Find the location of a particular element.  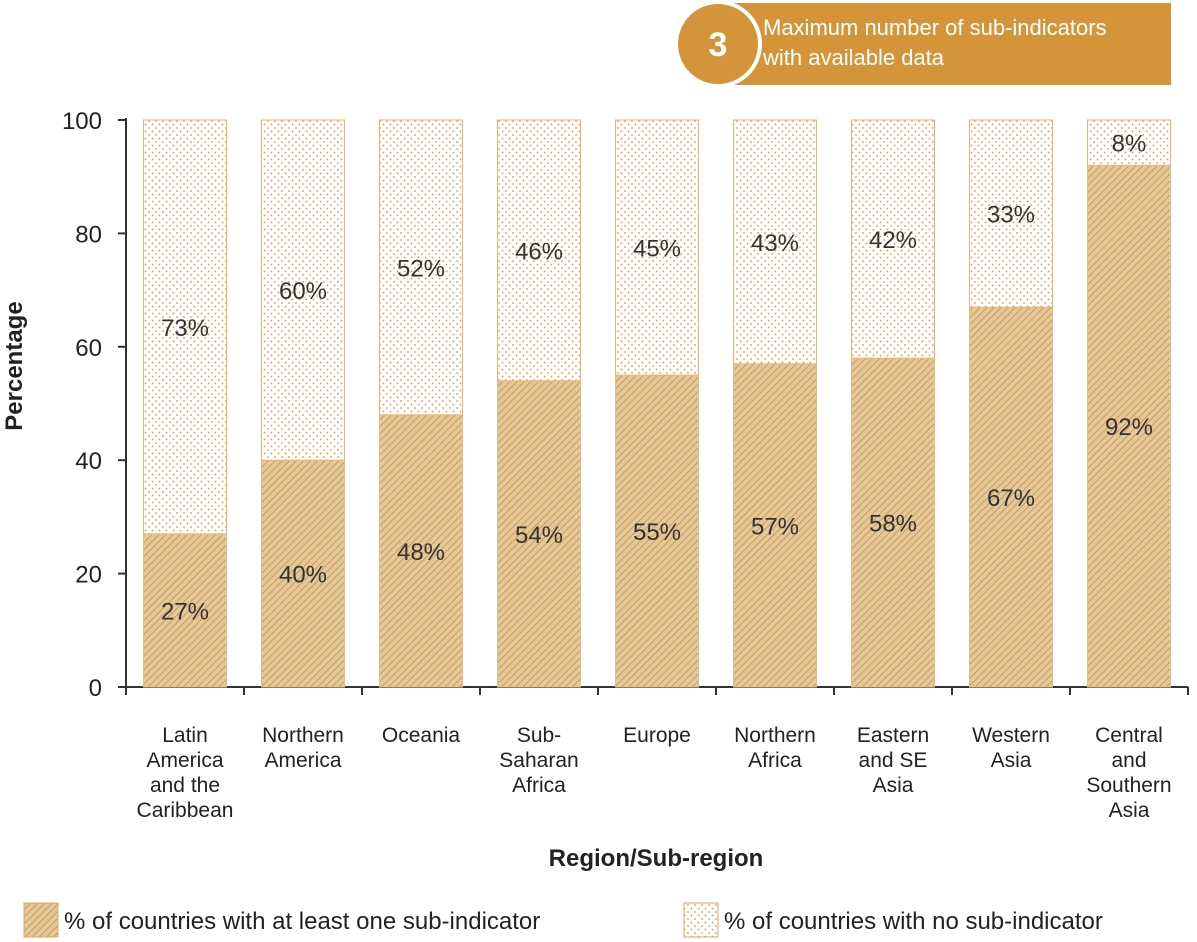

x-category-label: Europe is located at coordinates (657, 735).